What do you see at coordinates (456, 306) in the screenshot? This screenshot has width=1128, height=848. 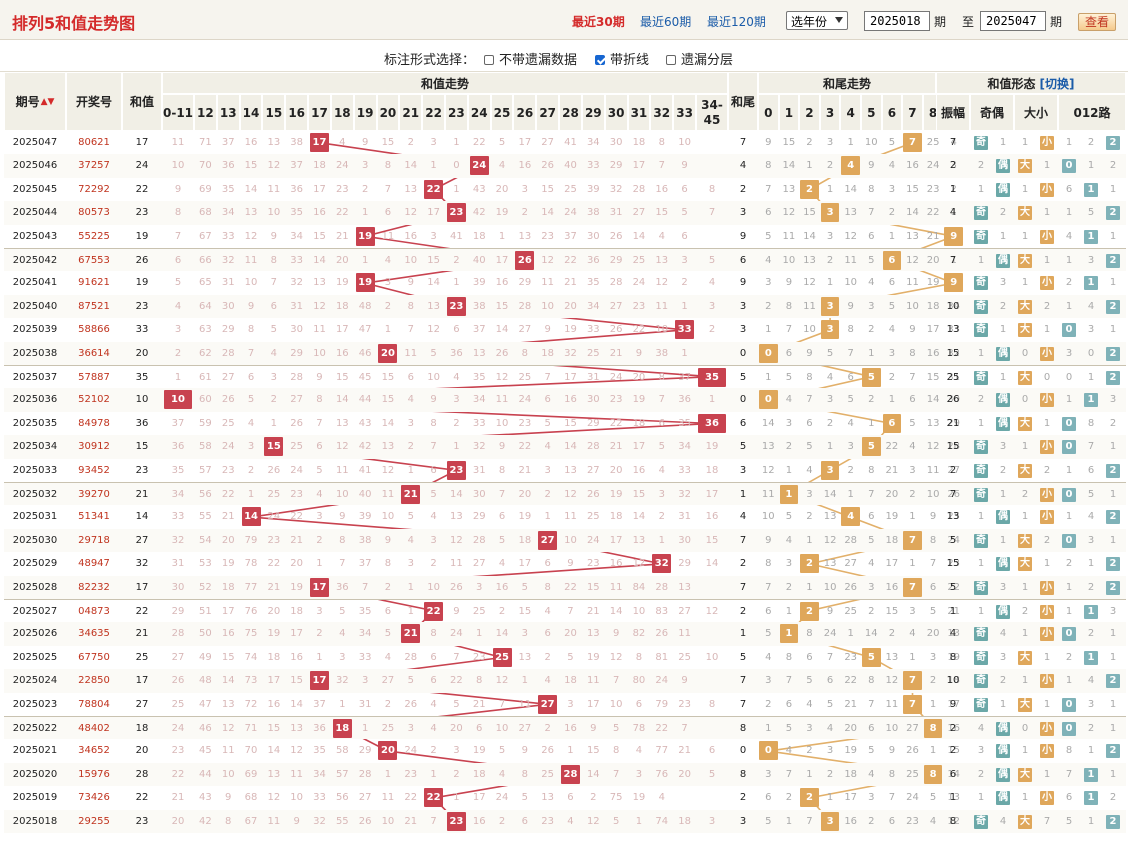 I see `sum-hit-marker: 23` at bounding box center [456, 306].